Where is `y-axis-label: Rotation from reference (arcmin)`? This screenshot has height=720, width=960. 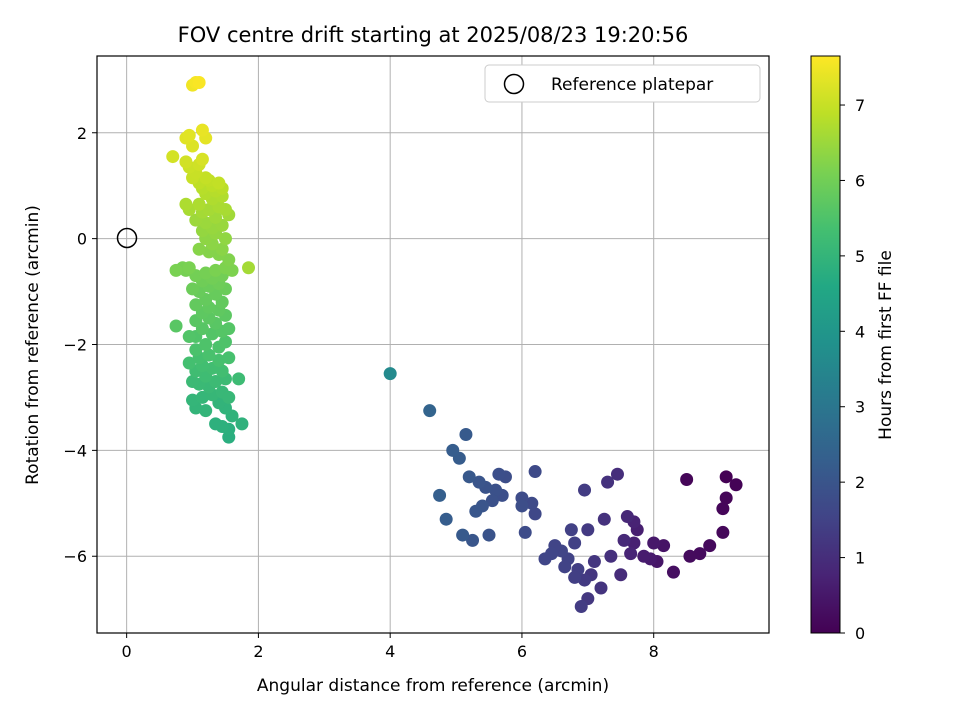 y-axis-label: Rotation from reference (arcmin) is located at coordinates (33, 345).